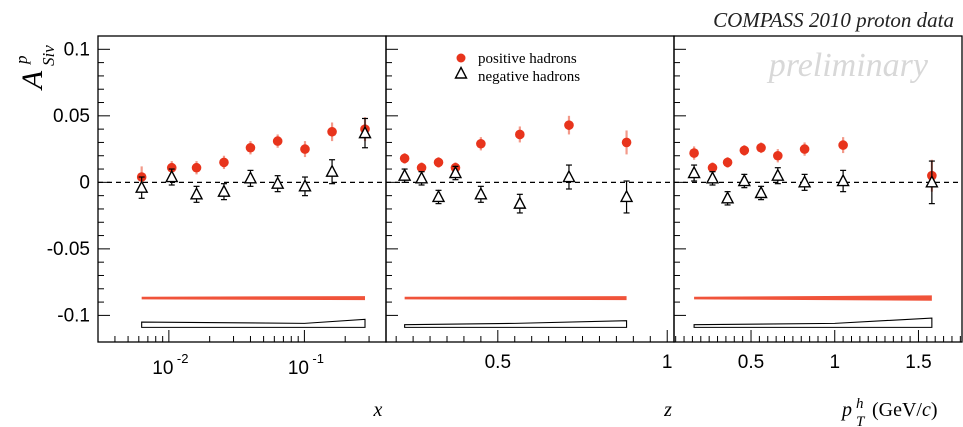  I want to click on x-axis-label-pt: p h T (GeV/c), so click(889, 411).